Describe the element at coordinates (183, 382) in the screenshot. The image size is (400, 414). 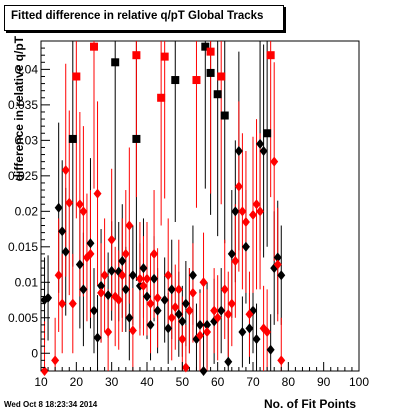
I see `x-tick-label: 50` at that location.